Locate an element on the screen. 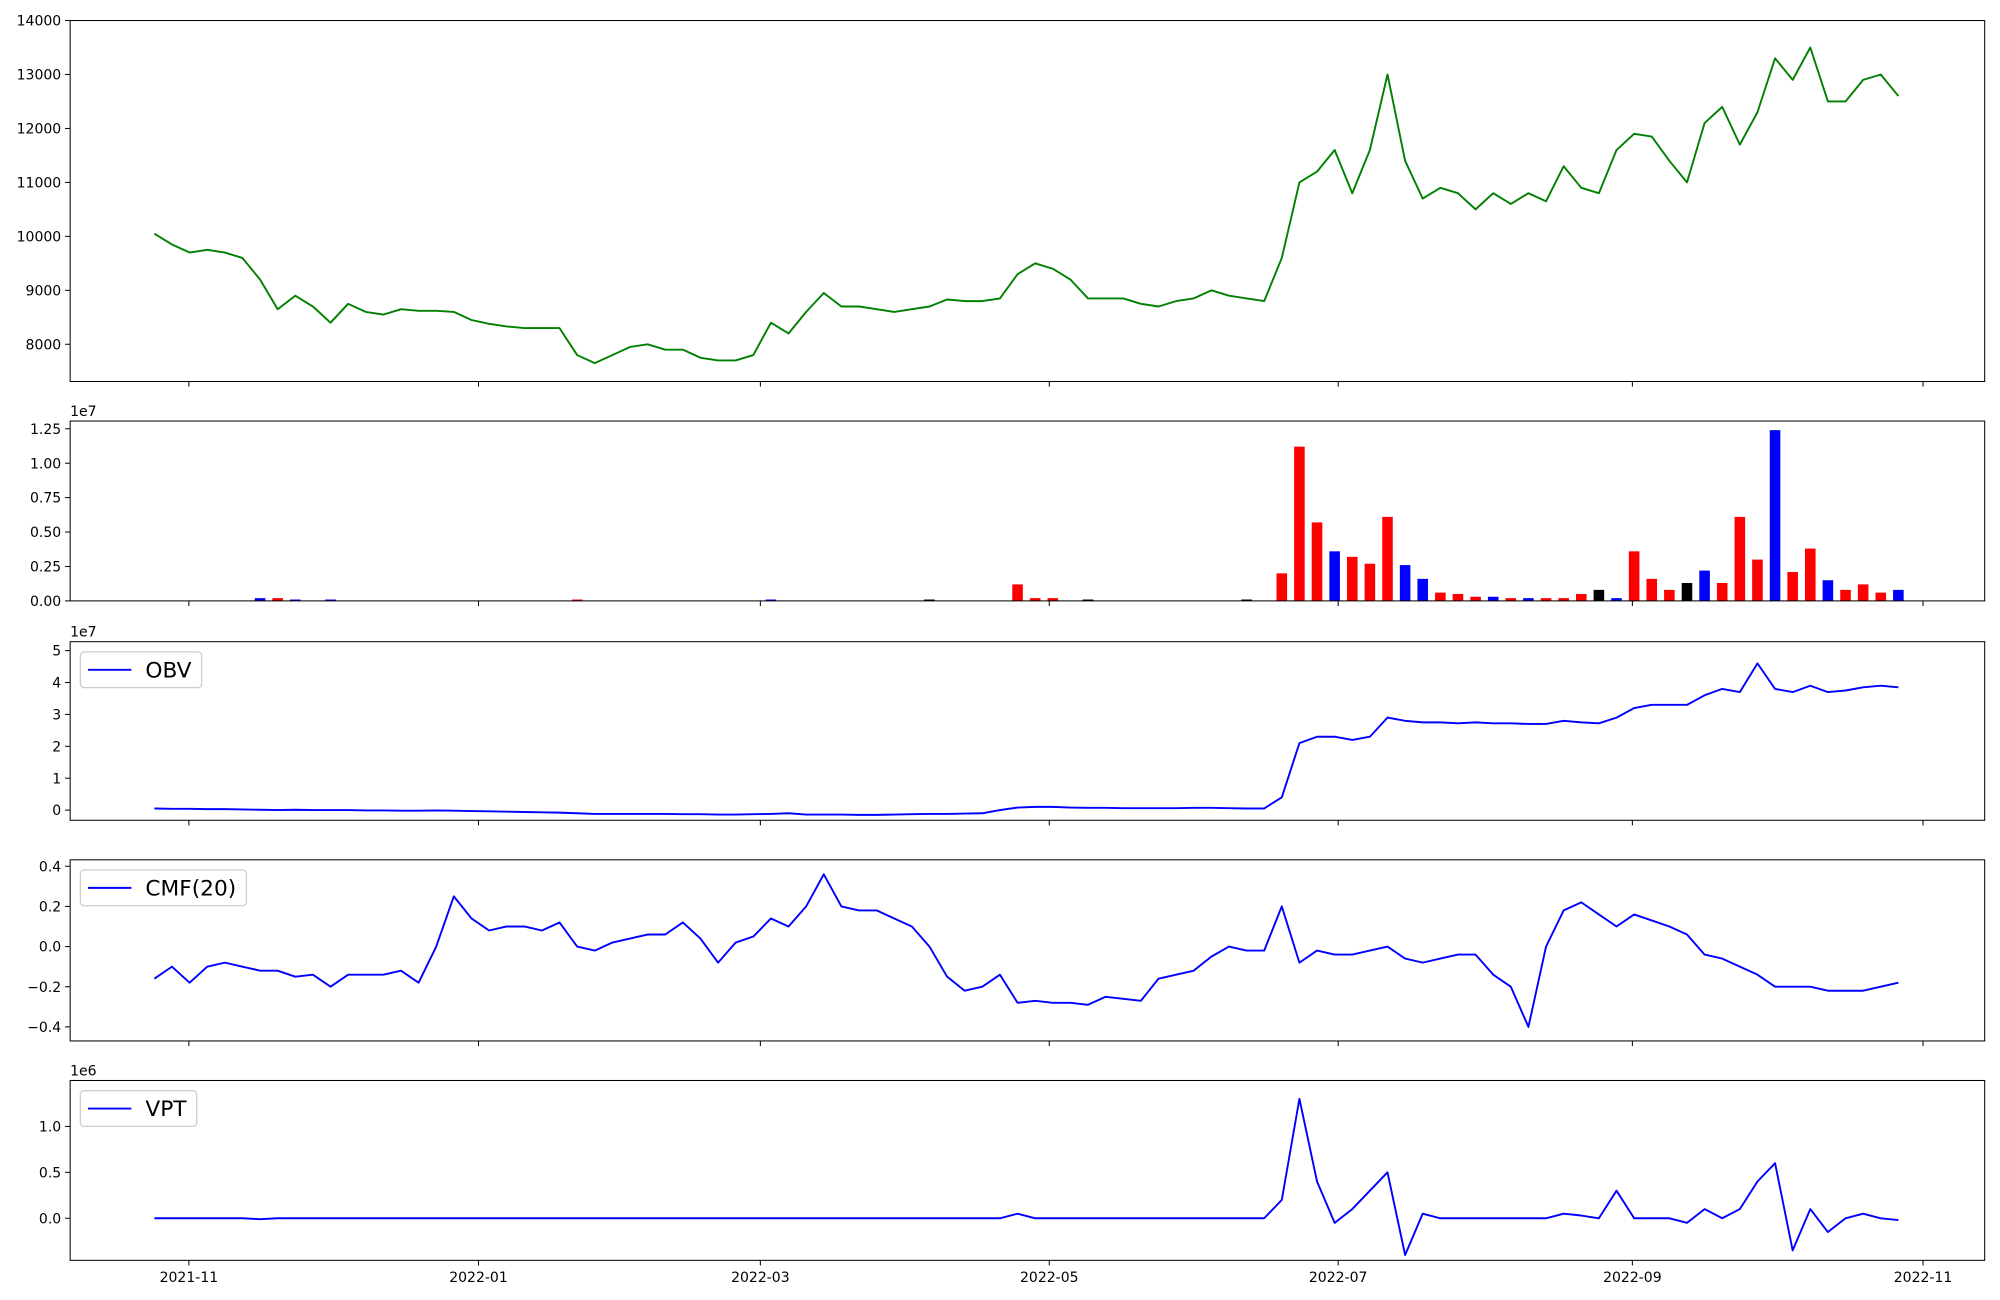 The image size is (2000, 1300). x-tick-label: 2022-03 is located at coordinates (760, 1278).